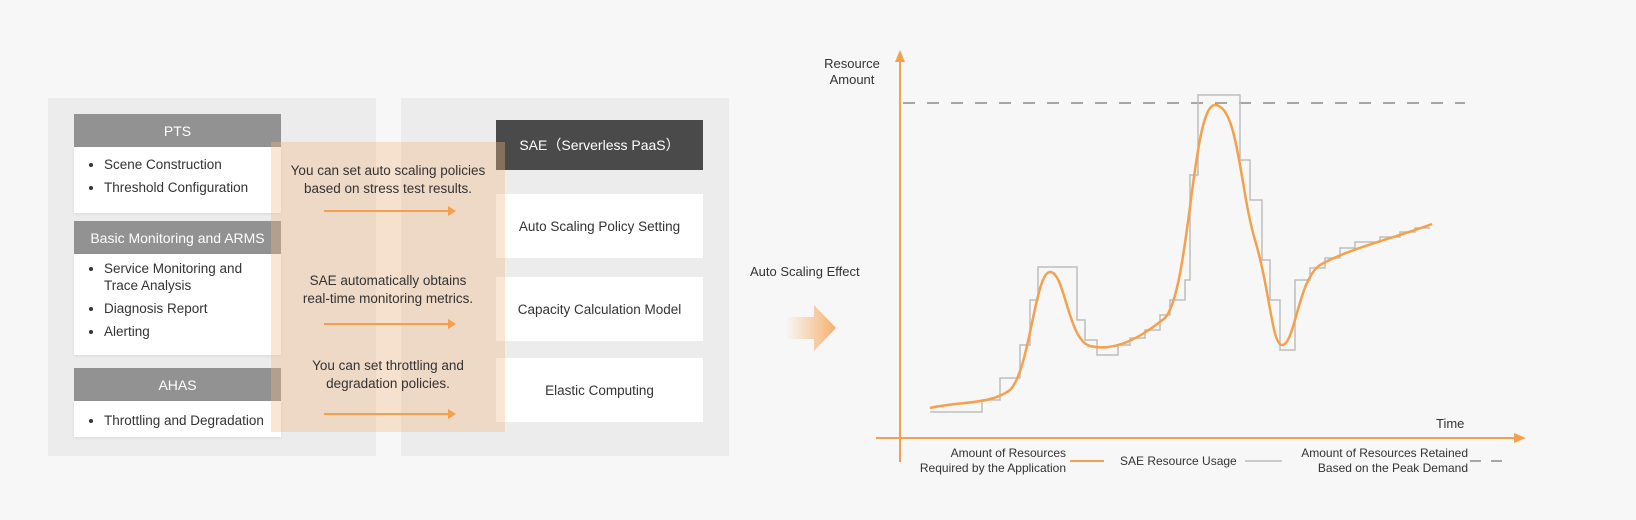 The width and height of the screenshot is (1636, 520). Describe the element at coordinates (192, 187) in the screenshot. I see `list-item: Threshold Configuration` at that location.